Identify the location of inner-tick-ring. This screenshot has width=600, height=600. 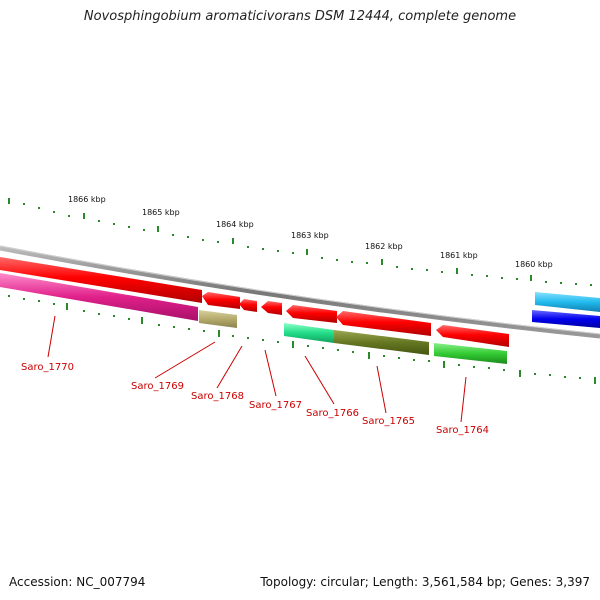
(302, 339).